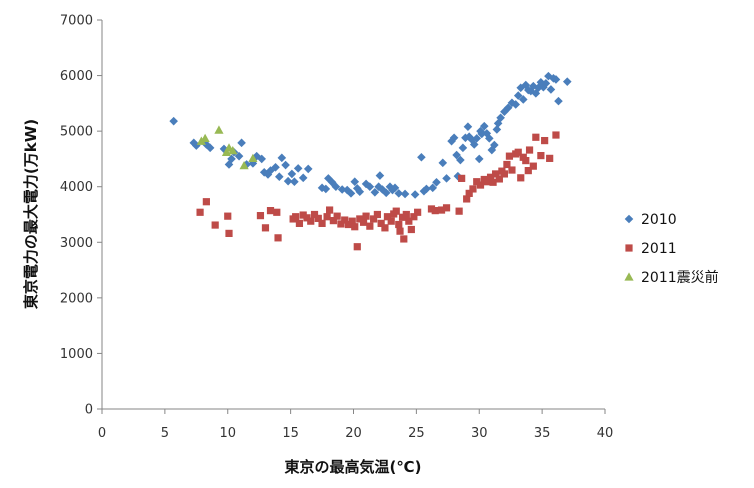 This screenshot has width=754, height=488. I want to click on x-tick-label: 15, so click(290, 433).